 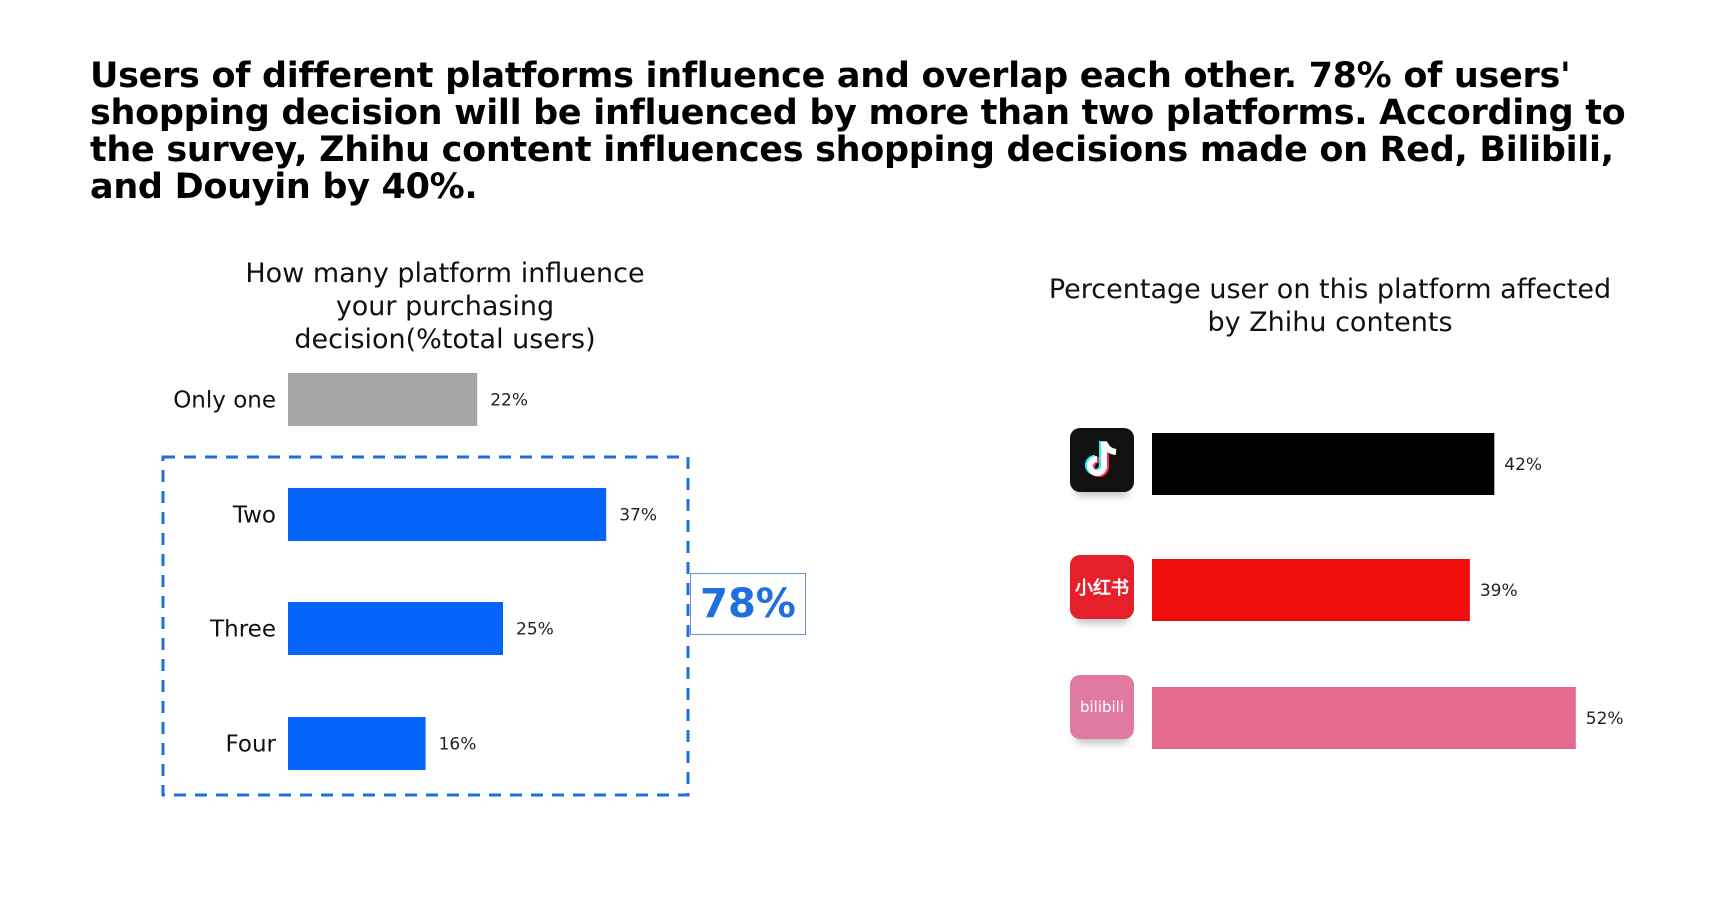 What do you see at coordinates (1311, 590) in the screenshot?
I see `bar-red` at bounding box center [1311, 590].